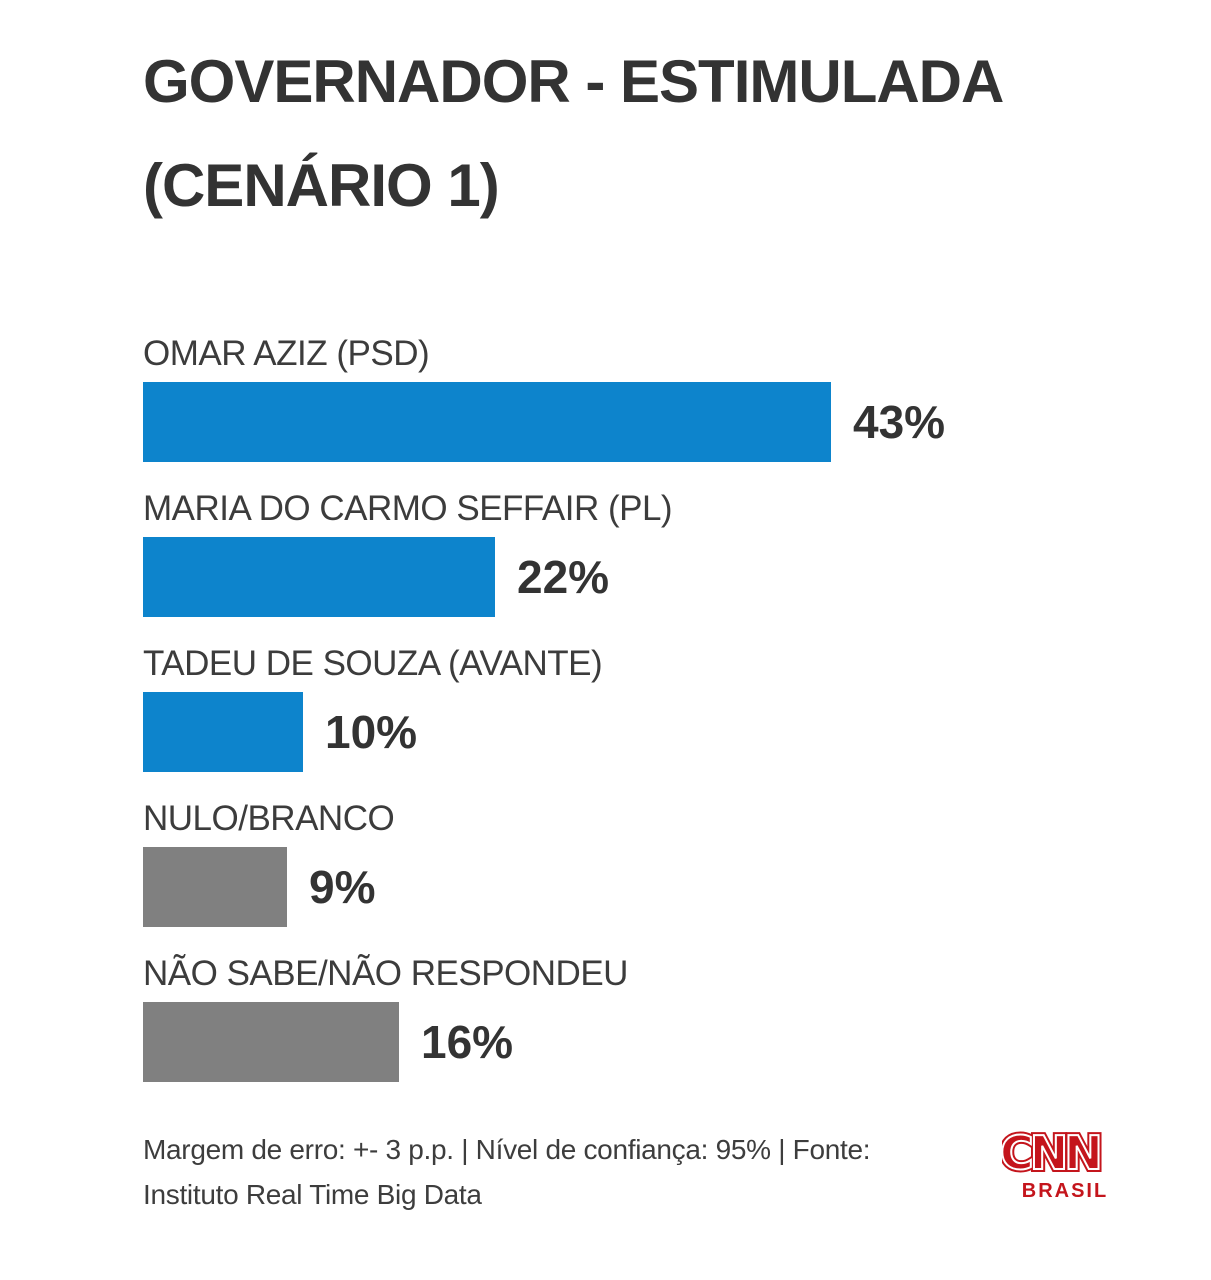 This screenshot has width=1211, height=1280. I want to click on chart-title: GOVERNADOR - ESTIMULADA (CENÁRIO 1), so click(637, 134).